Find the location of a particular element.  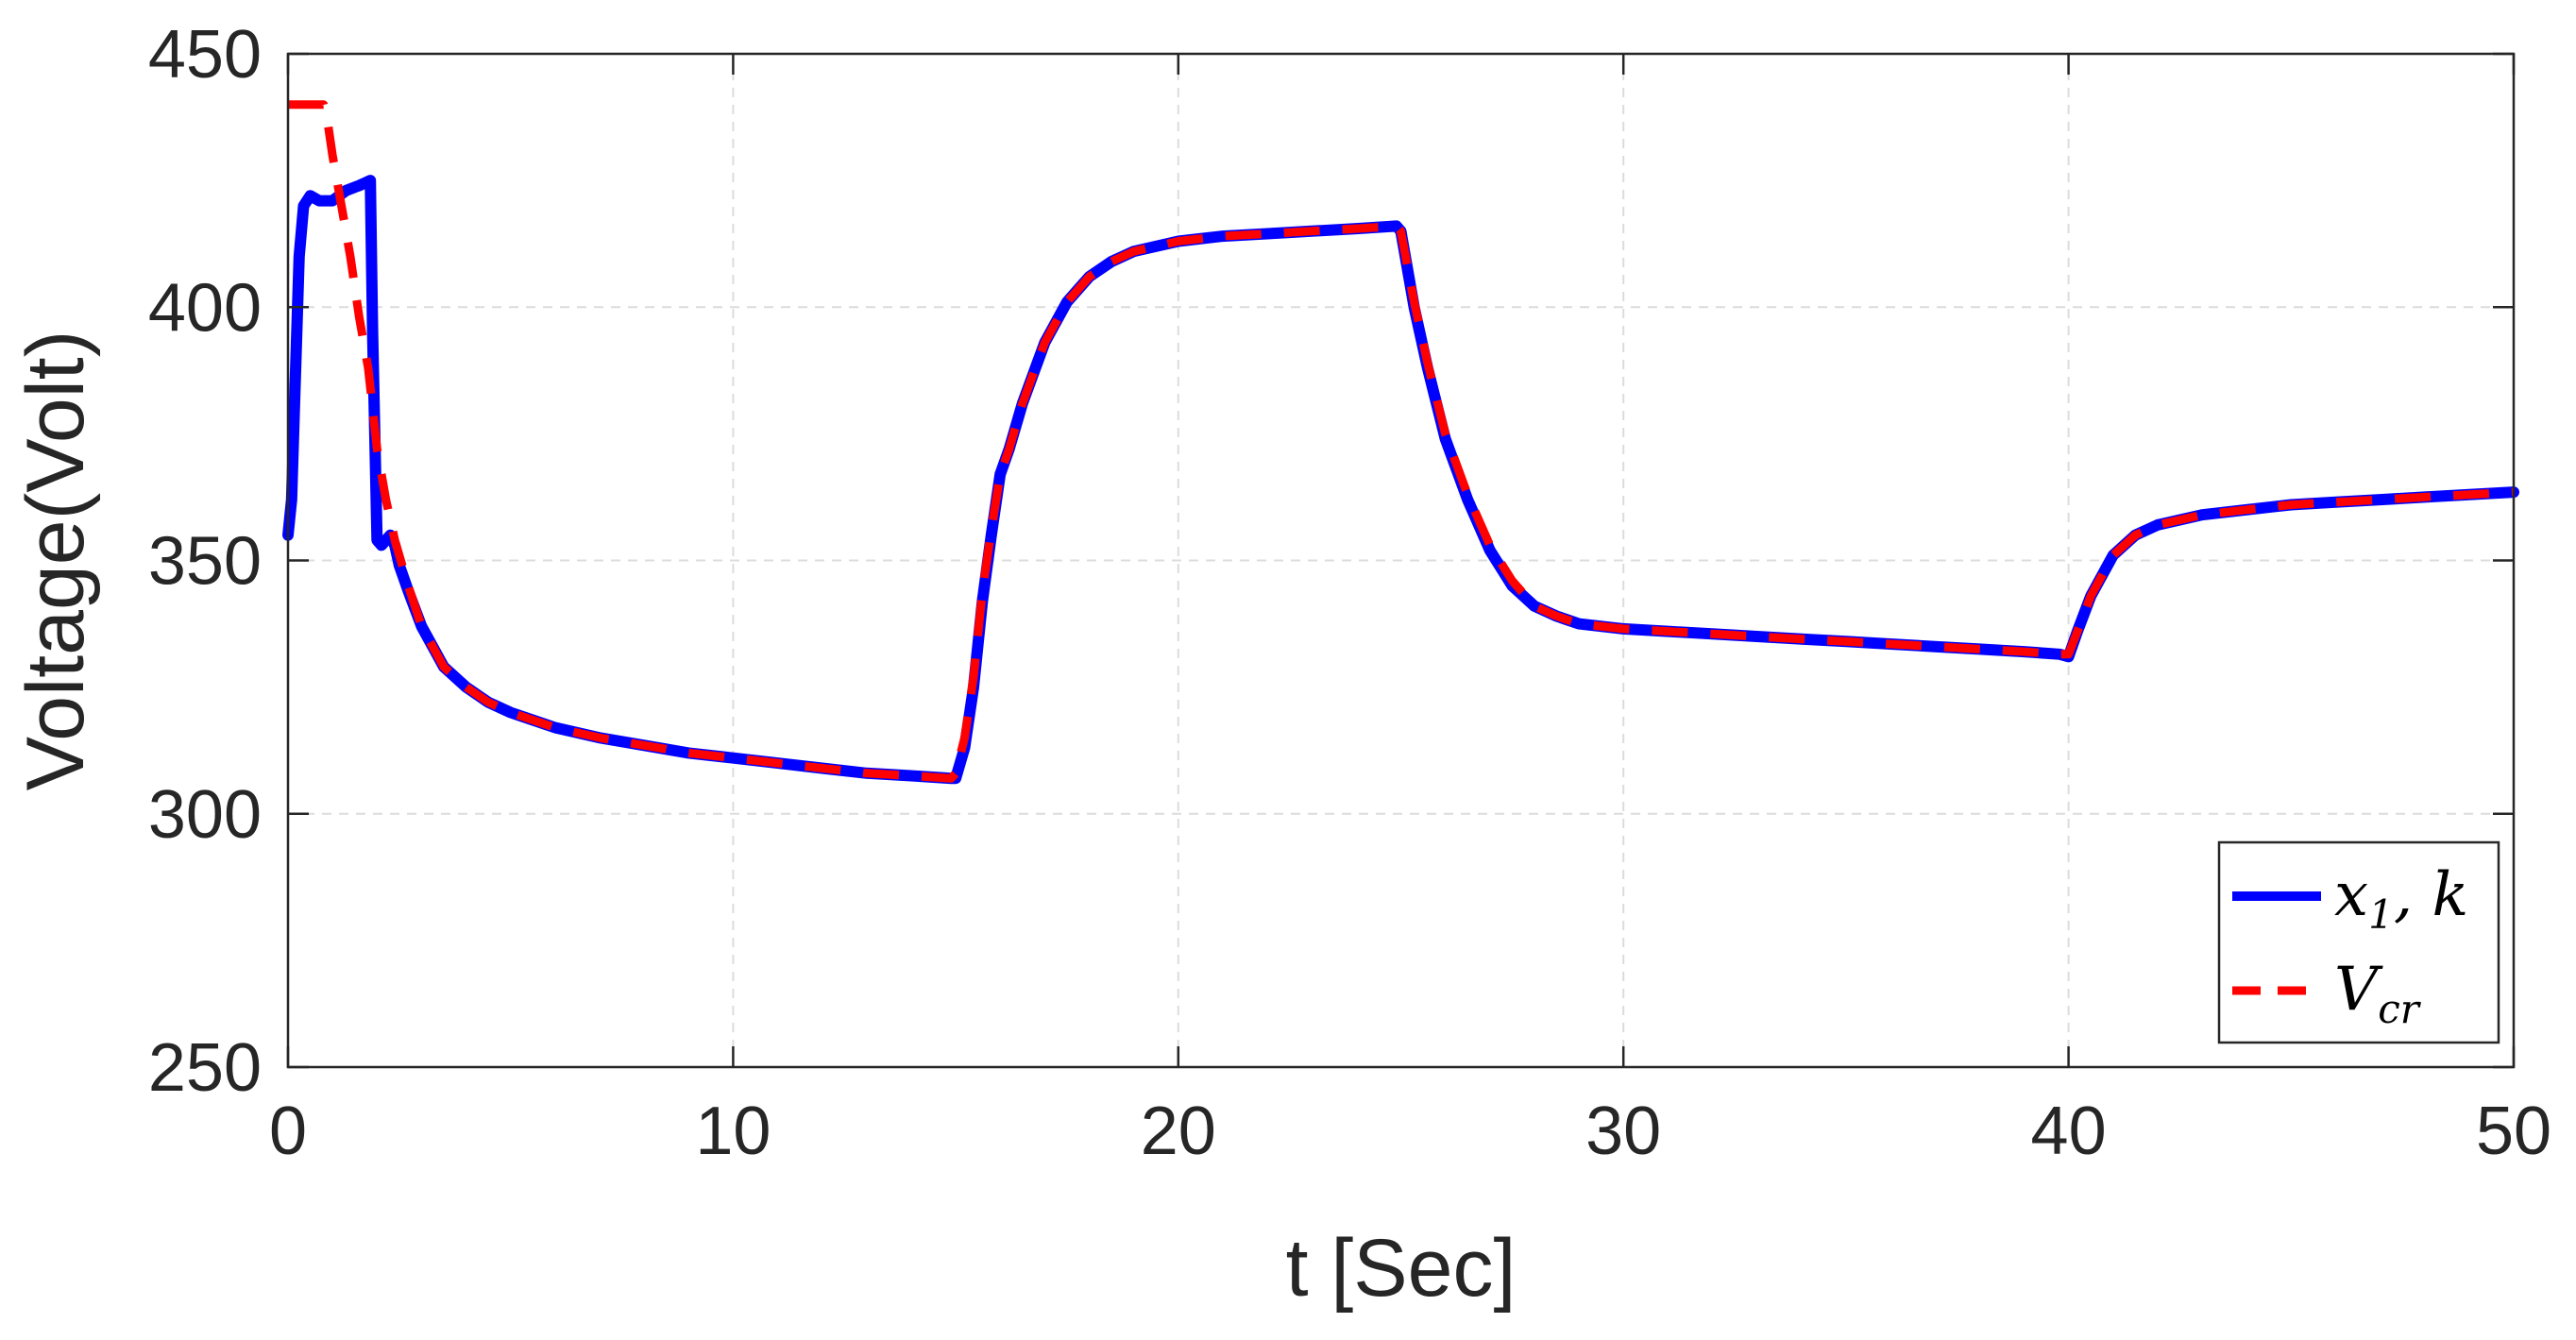

legend-label-x1-k-subscript: 1 is located at coordinates (2381, 914).